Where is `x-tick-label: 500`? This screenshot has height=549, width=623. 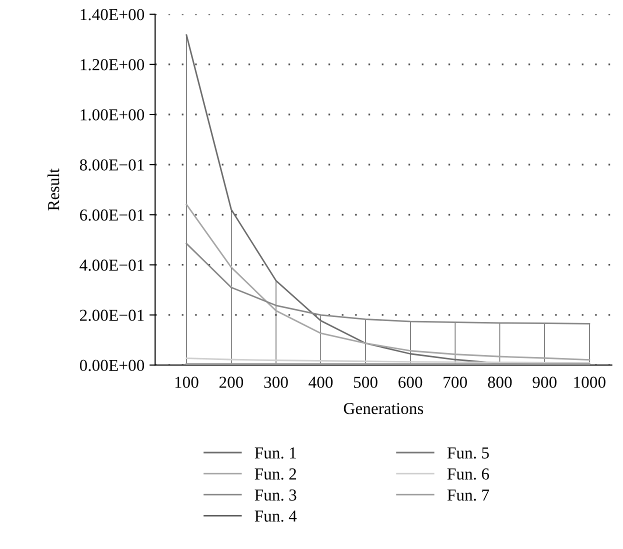 x-tick-label: 500 is located at coordinates (366, 382).